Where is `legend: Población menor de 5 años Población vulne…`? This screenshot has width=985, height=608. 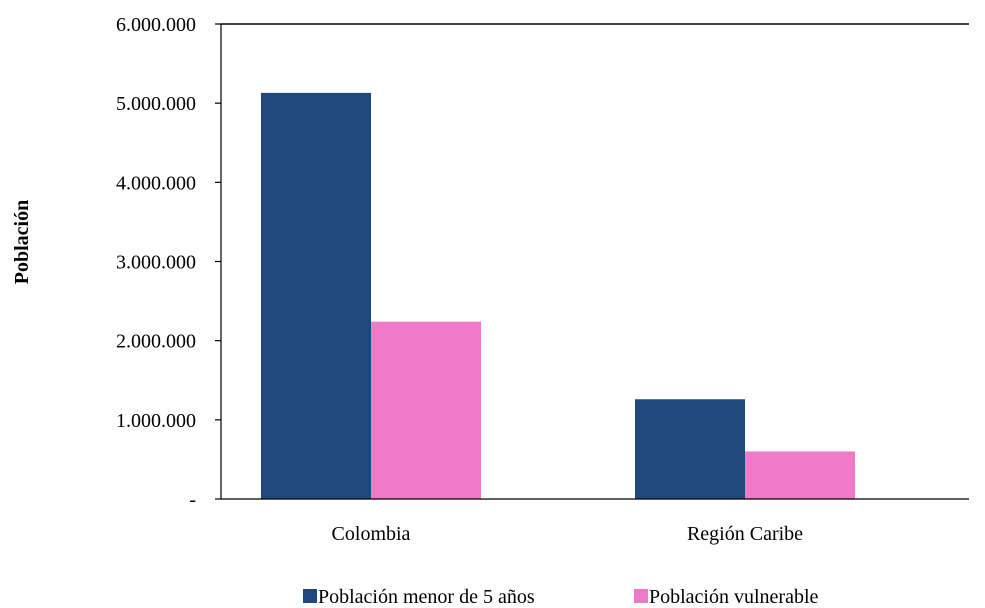 legend: Población menor de 5 años Población vulne… is located at coordinates (561, 597).